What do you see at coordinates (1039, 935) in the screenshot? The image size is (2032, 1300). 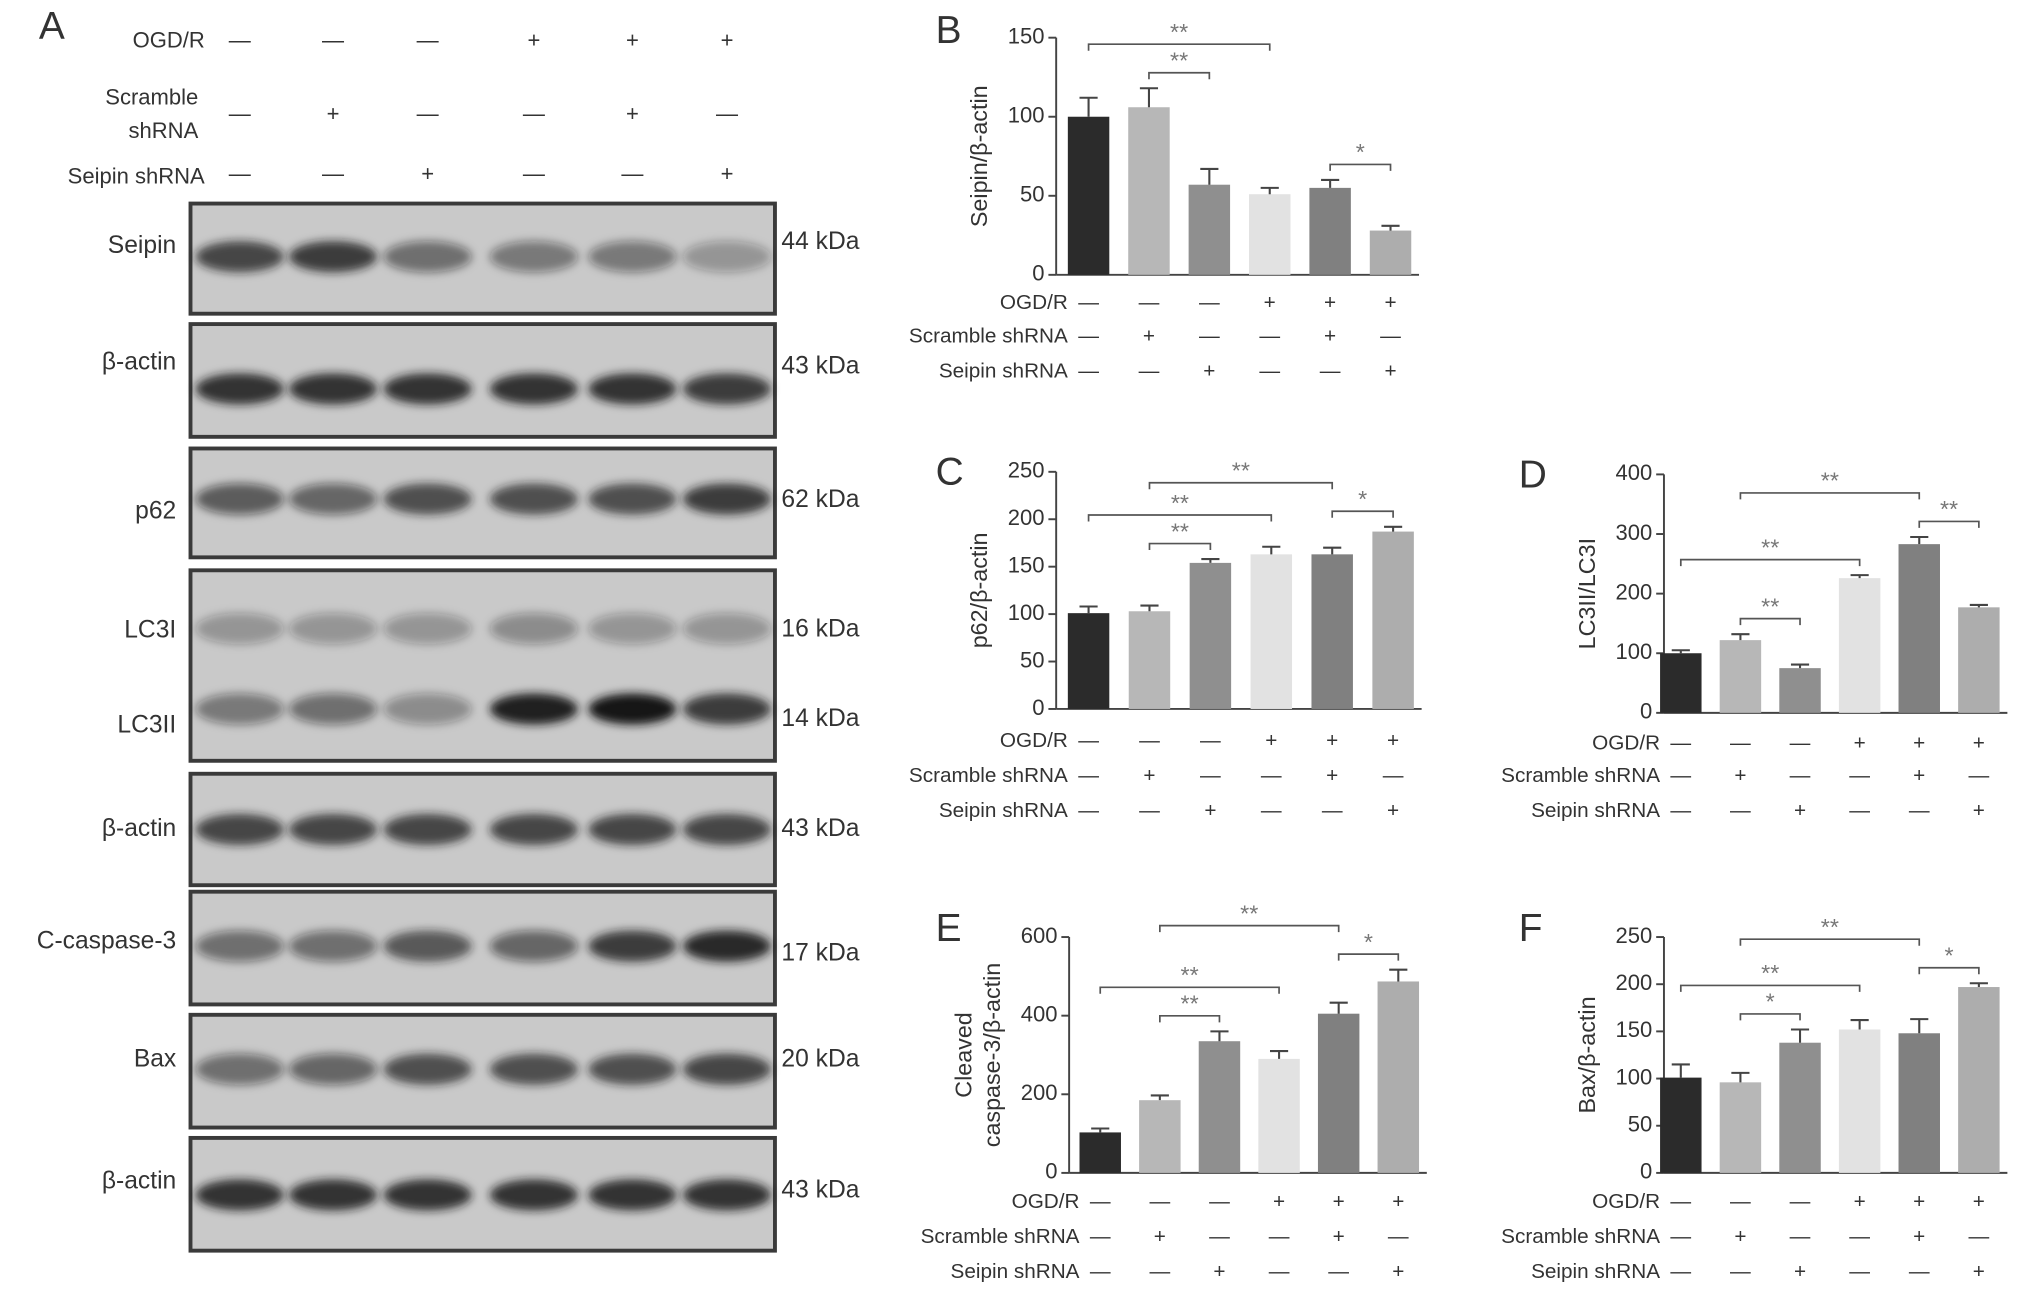 I see `y-tick-label: 600` at bounding box center [1039, 935].